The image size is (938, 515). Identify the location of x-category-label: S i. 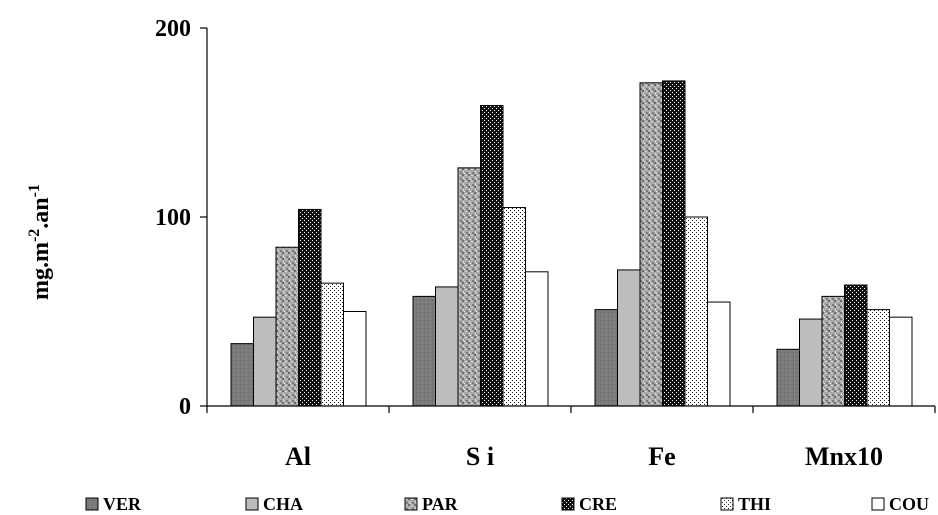
(480, 456).